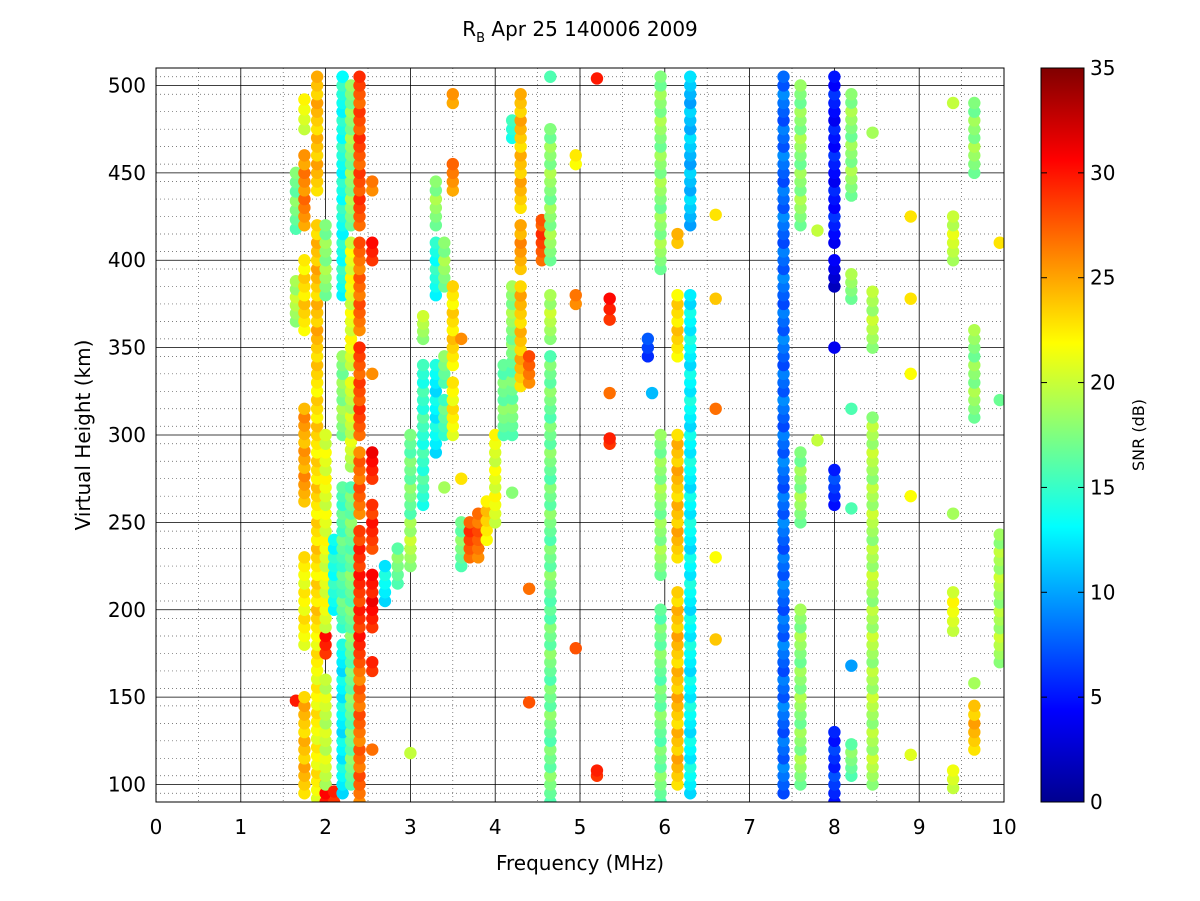  Describe the element at coordinates (156, 827) in the screenshot. I see `x-tick-label: 0` at that location.